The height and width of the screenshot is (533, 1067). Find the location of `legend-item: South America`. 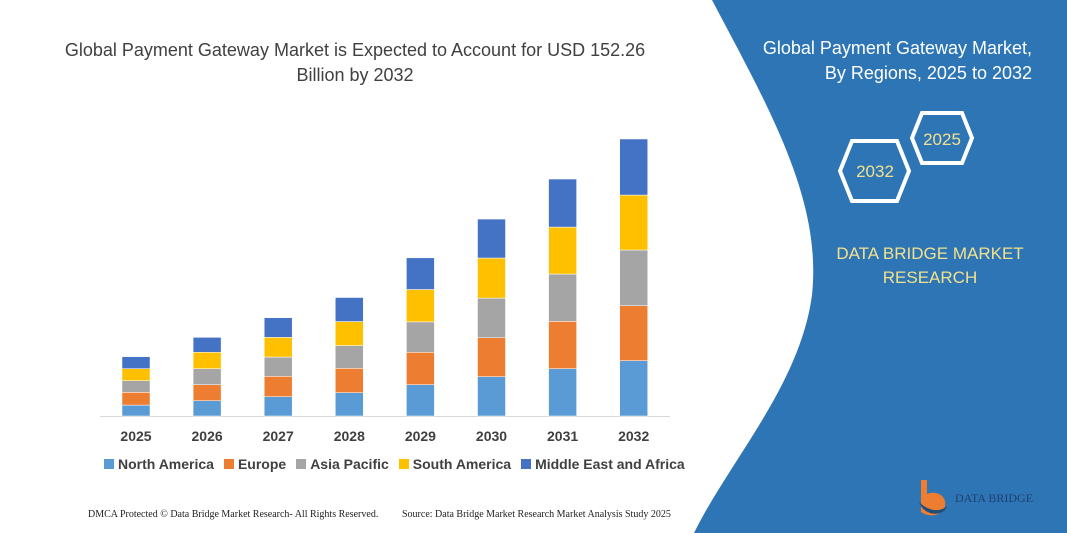

legend-item: South America is located at coordinates (455, 464).